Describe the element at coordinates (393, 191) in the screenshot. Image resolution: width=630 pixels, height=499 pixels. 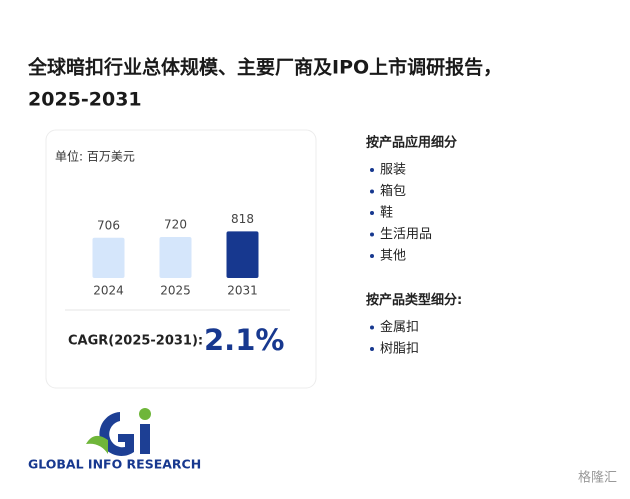
I see `list-item: 箱包` at that location.